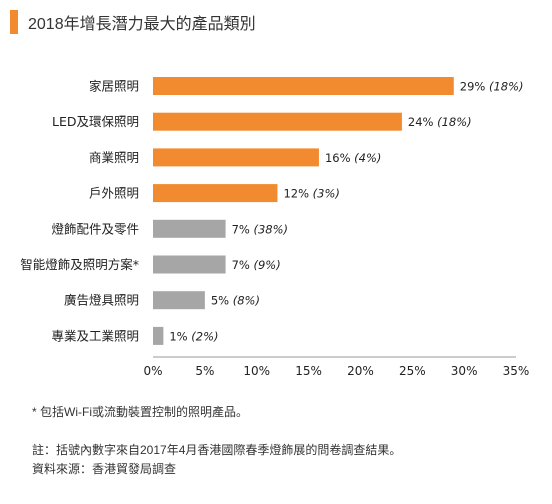 The height and width of the screenshot is (504, 552). Describe the element at coordinates (235, 301) in the screenshot. I see `data-label: 5% (8%)` at that location.